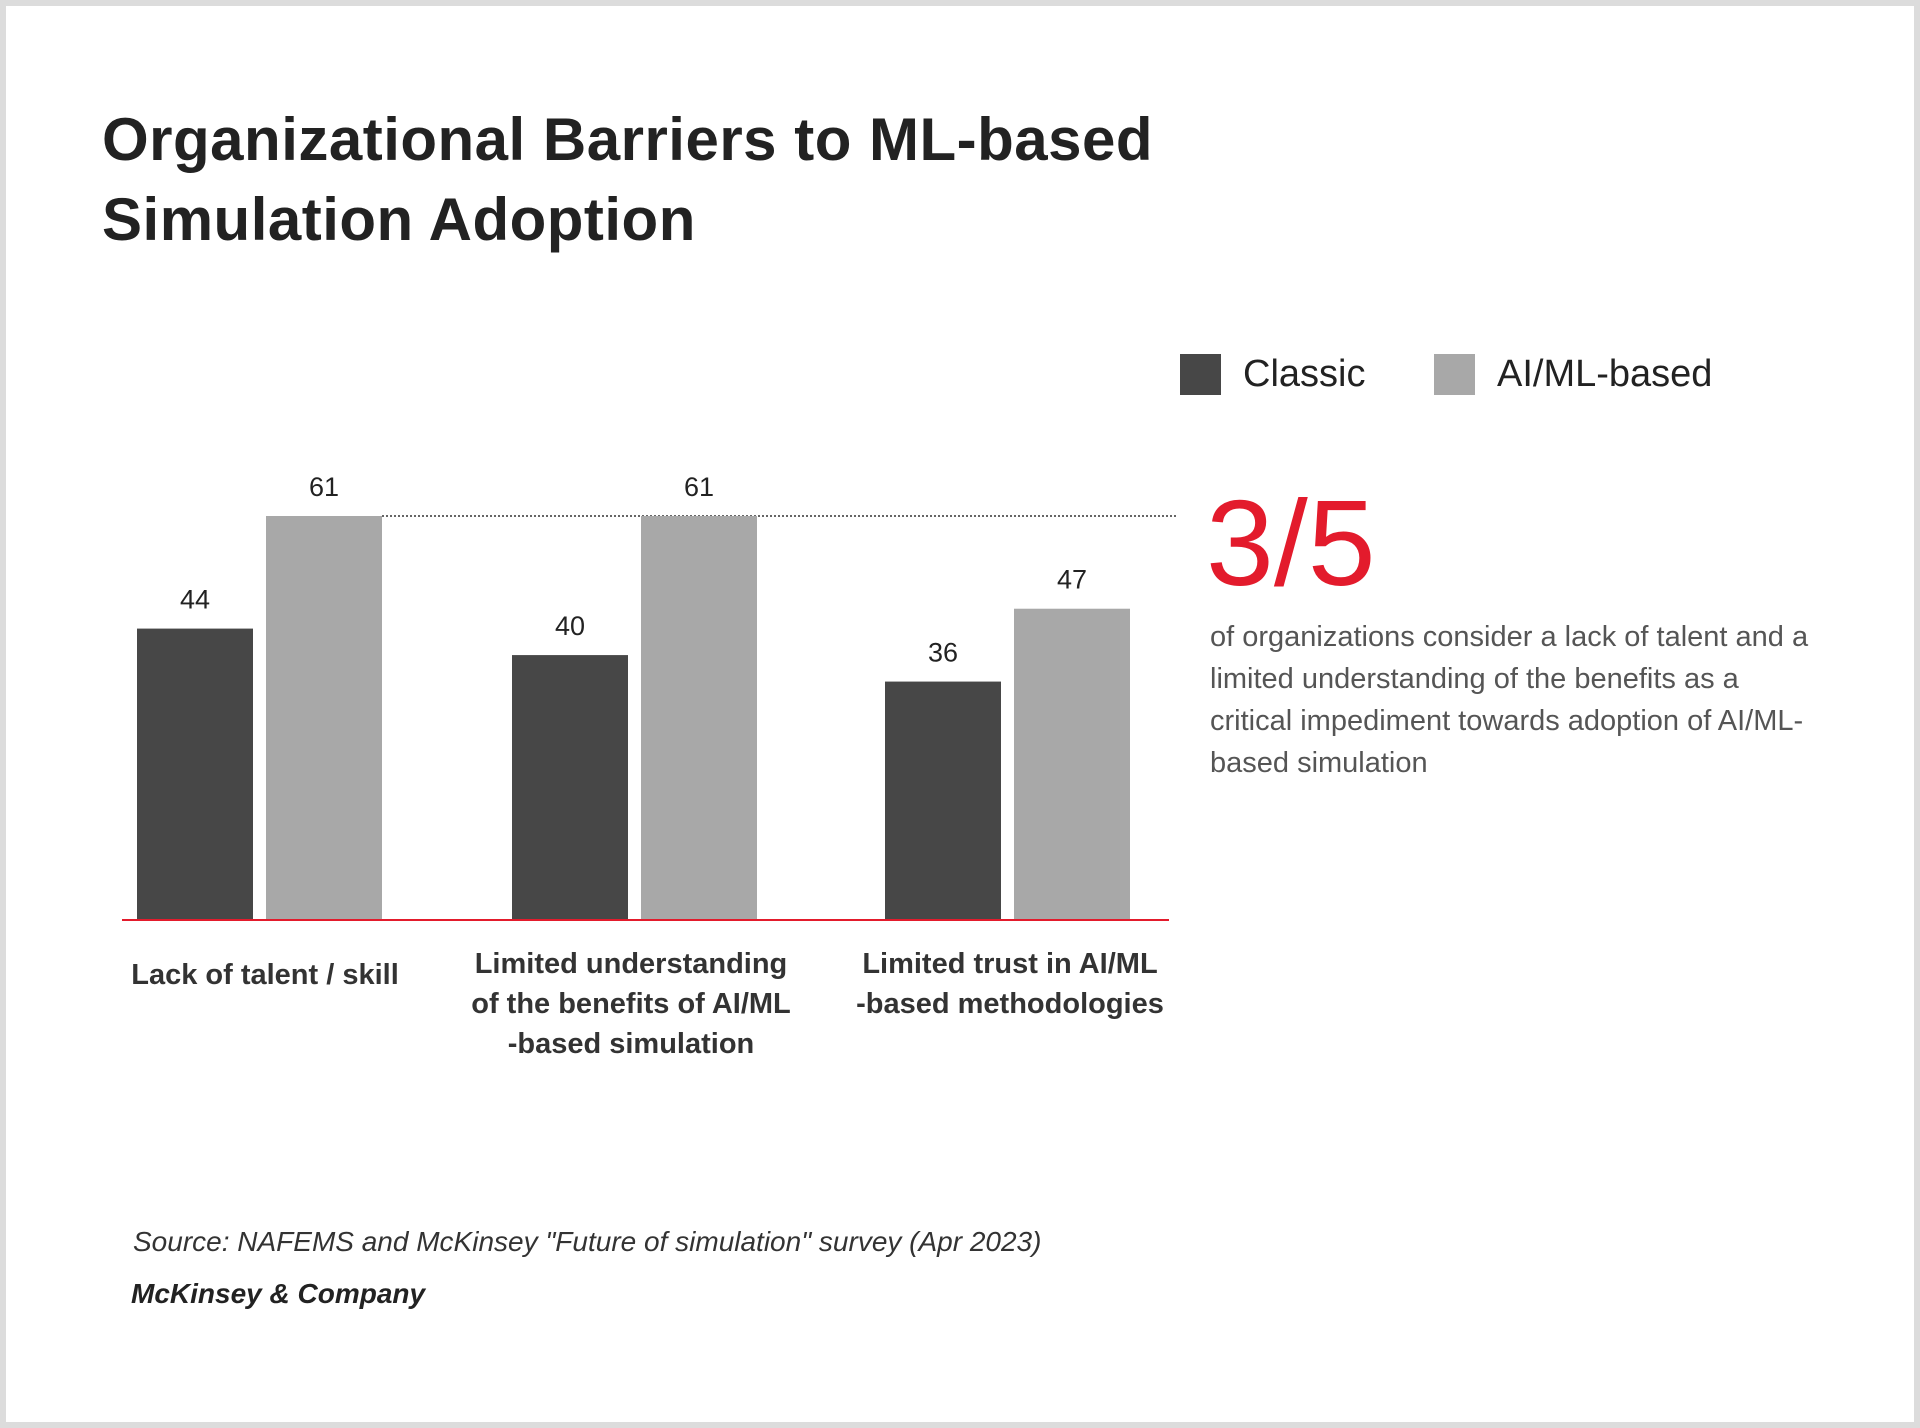 Image resolution: width=1920 pixels, height=1428 pixels. What do you see at coordinates (399, 219) in the screenshot?
I see `title-line-2: Simulation Adoption` at bounding box center [399, 219].